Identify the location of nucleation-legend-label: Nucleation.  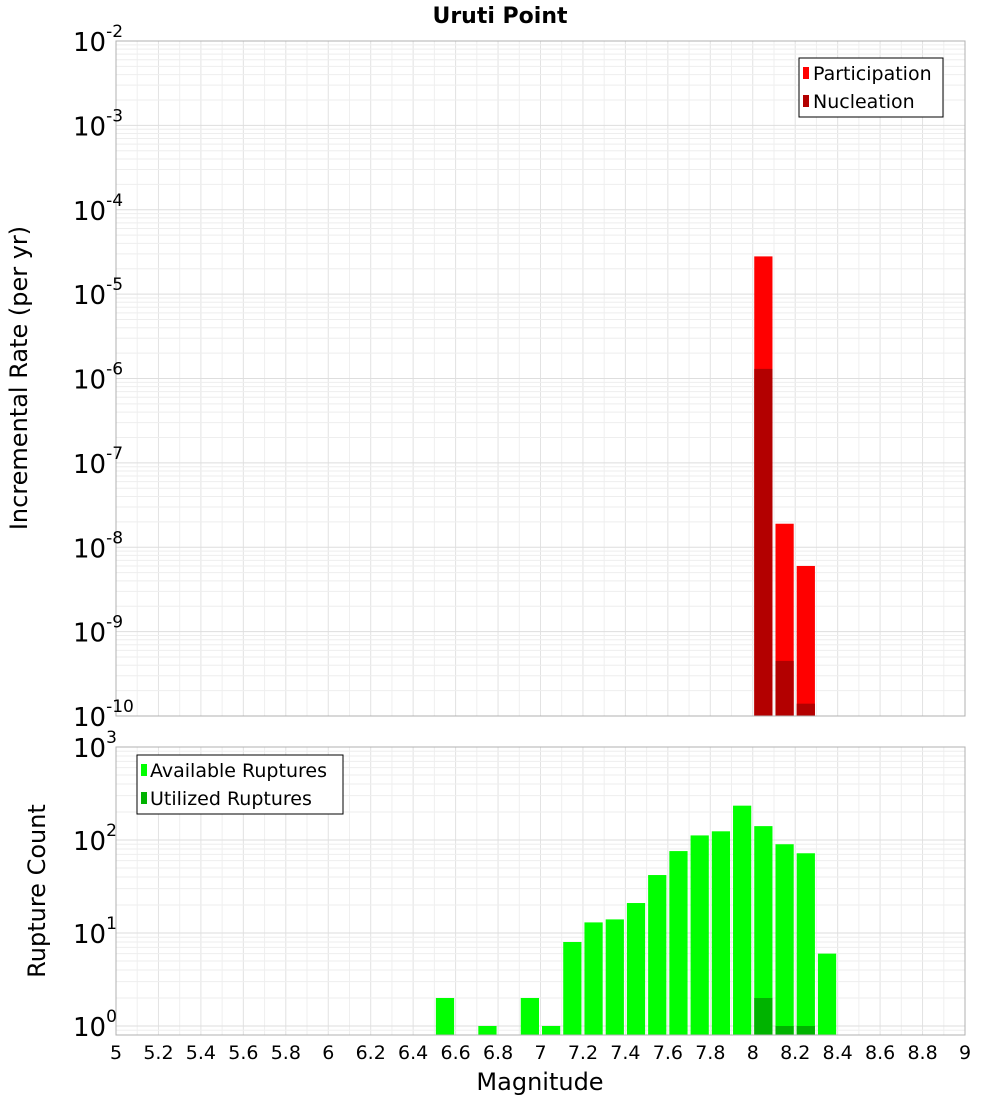
(864, 102).